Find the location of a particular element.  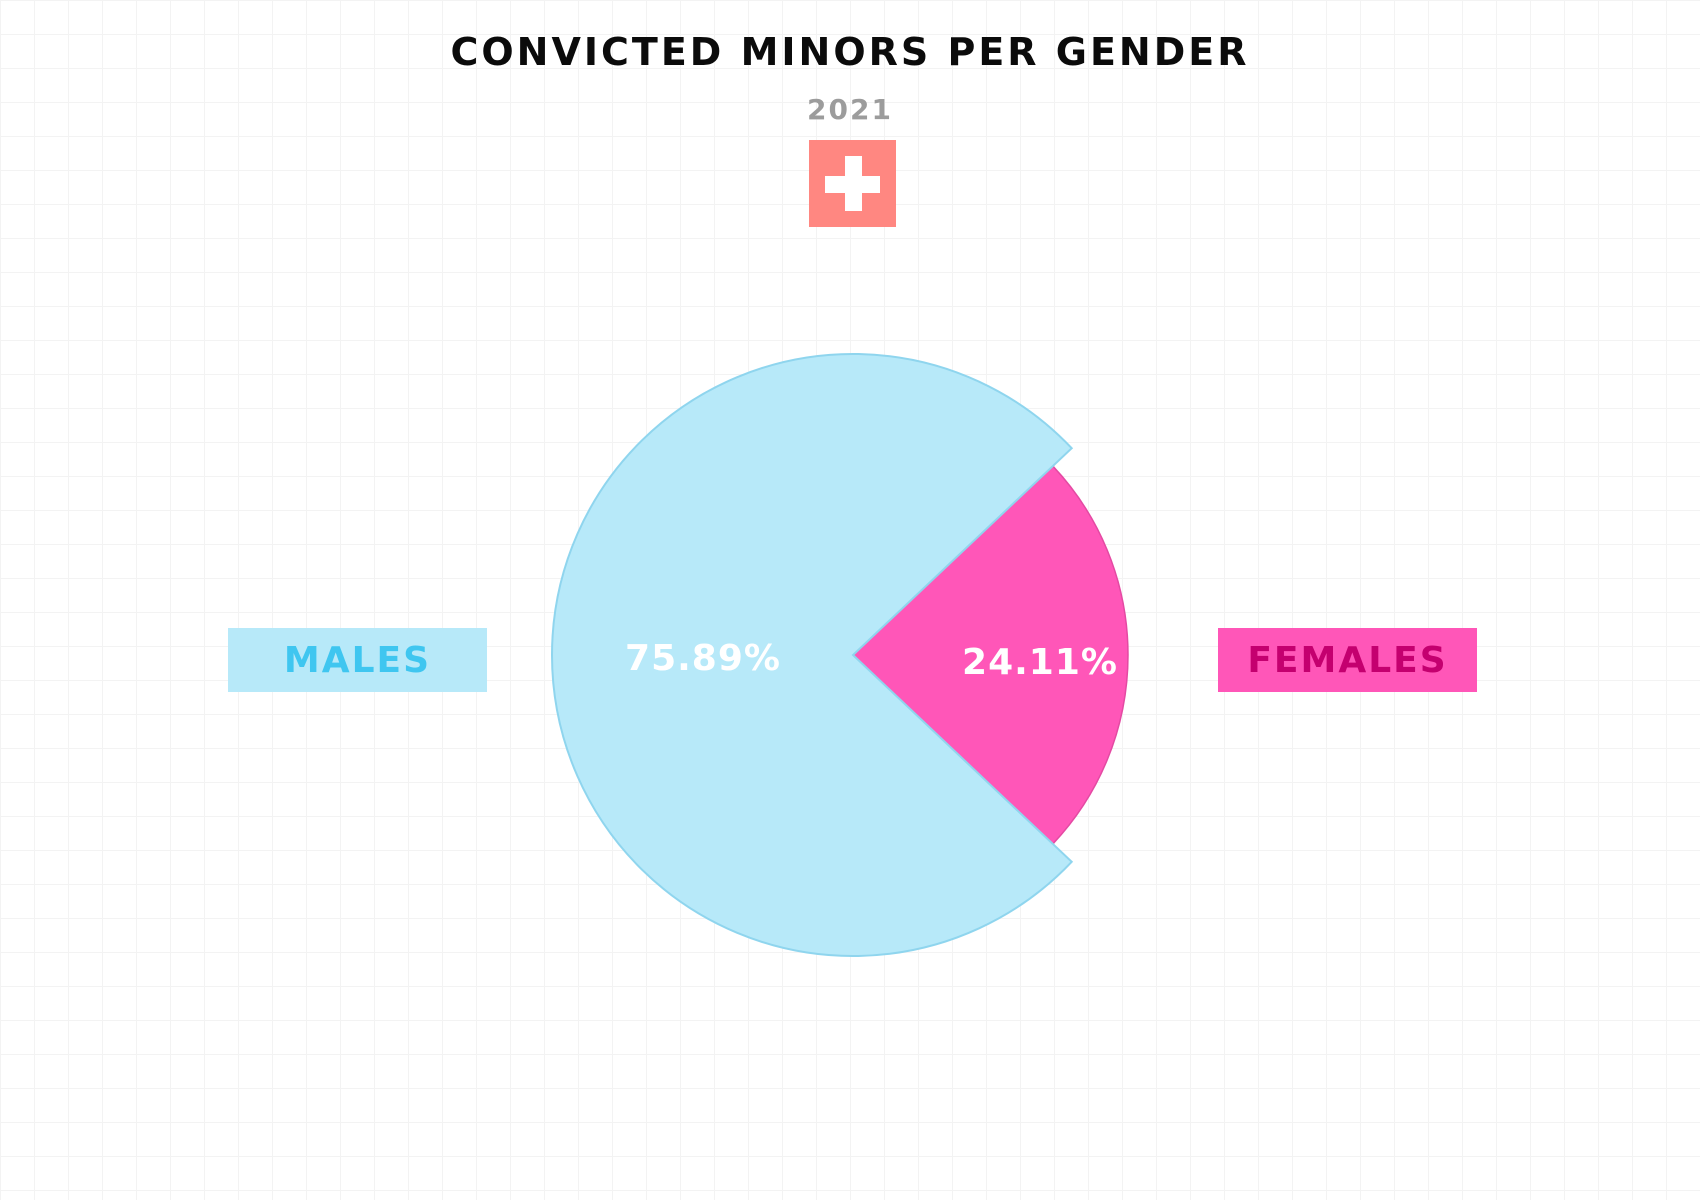

chart-subtitle: 2021 is located at coordinates (850, 109).